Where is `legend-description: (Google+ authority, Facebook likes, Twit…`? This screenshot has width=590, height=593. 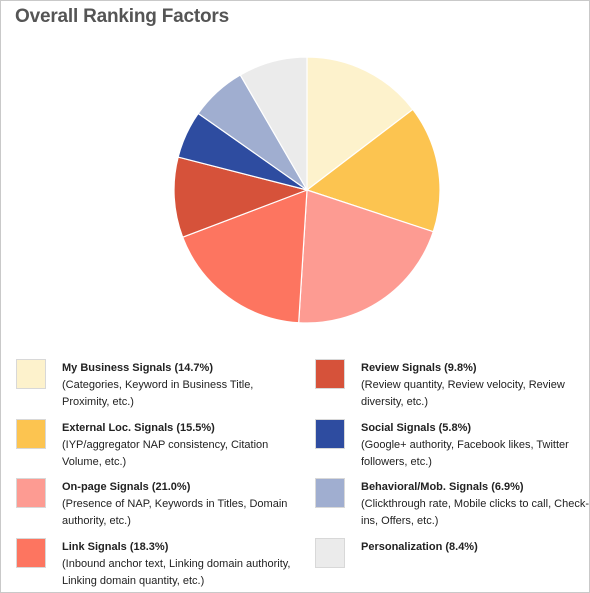
legend-description: (Google+ authority, Facebook likes, Twit… is located at coordinates (465, 453).